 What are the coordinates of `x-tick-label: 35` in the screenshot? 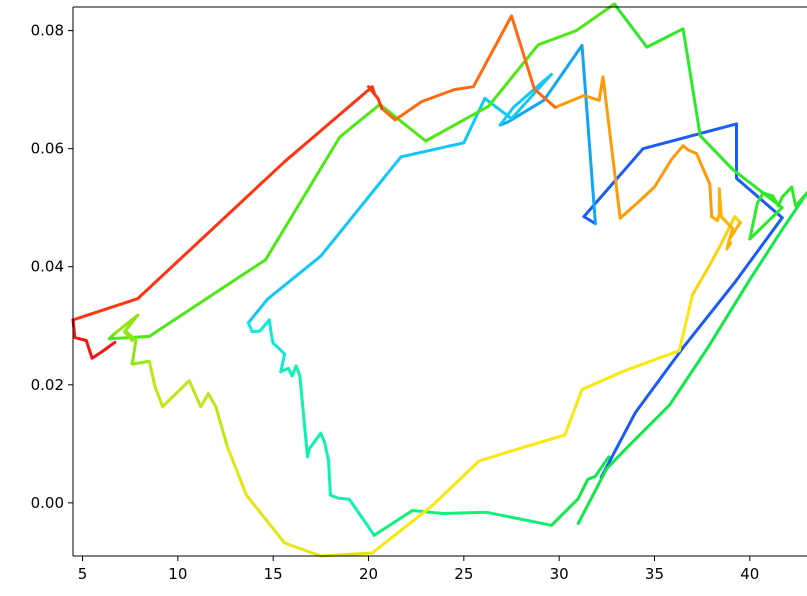 It's located at (654, 574).